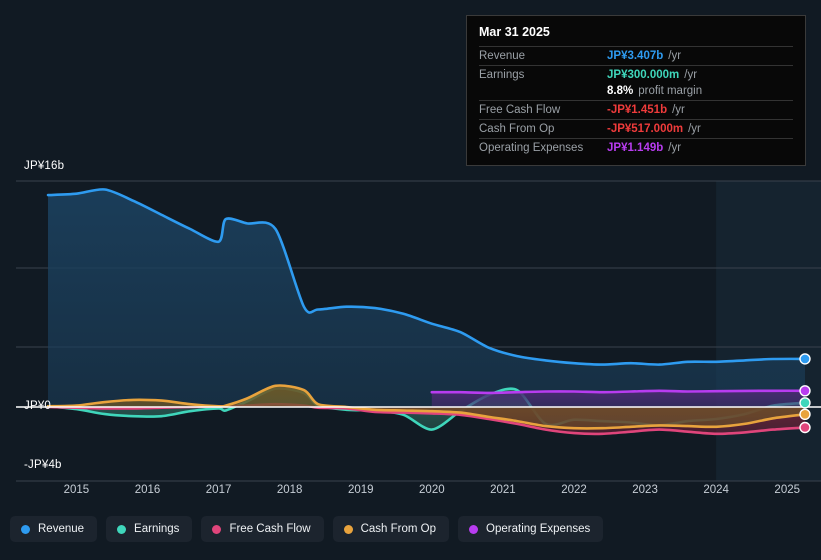 The height and width of the screenshot is (560, 821). I want to click on tooltip-row-value: -JP¥1.451b, so click(637, 110).